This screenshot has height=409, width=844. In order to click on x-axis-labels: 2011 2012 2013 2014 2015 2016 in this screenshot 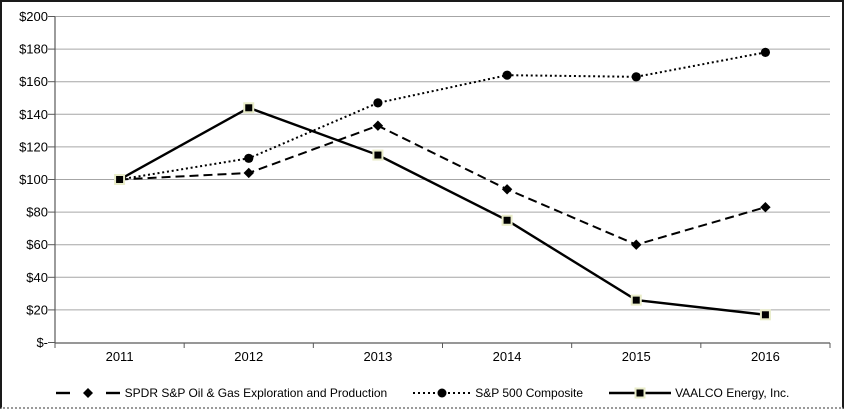, I will do `click(443, 356)`.